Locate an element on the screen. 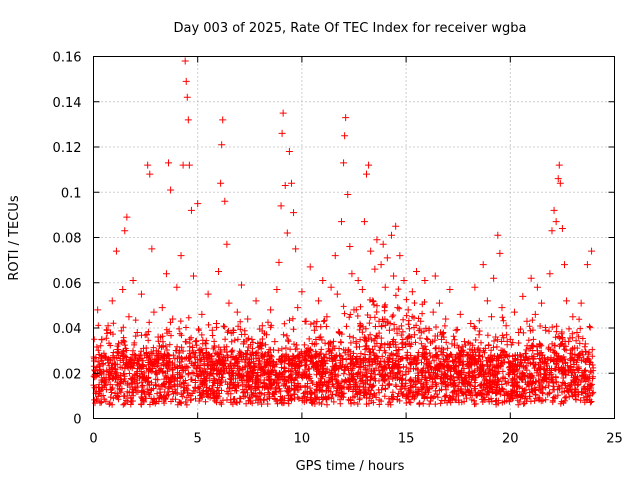  y-tick-label: 0 is located at coordinates (77, 420).